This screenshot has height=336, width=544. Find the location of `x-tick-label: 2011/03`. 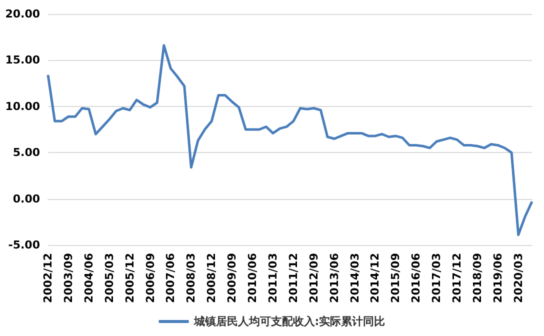

x-tick-label: 2011/03 is located at coordinates (273, 278).